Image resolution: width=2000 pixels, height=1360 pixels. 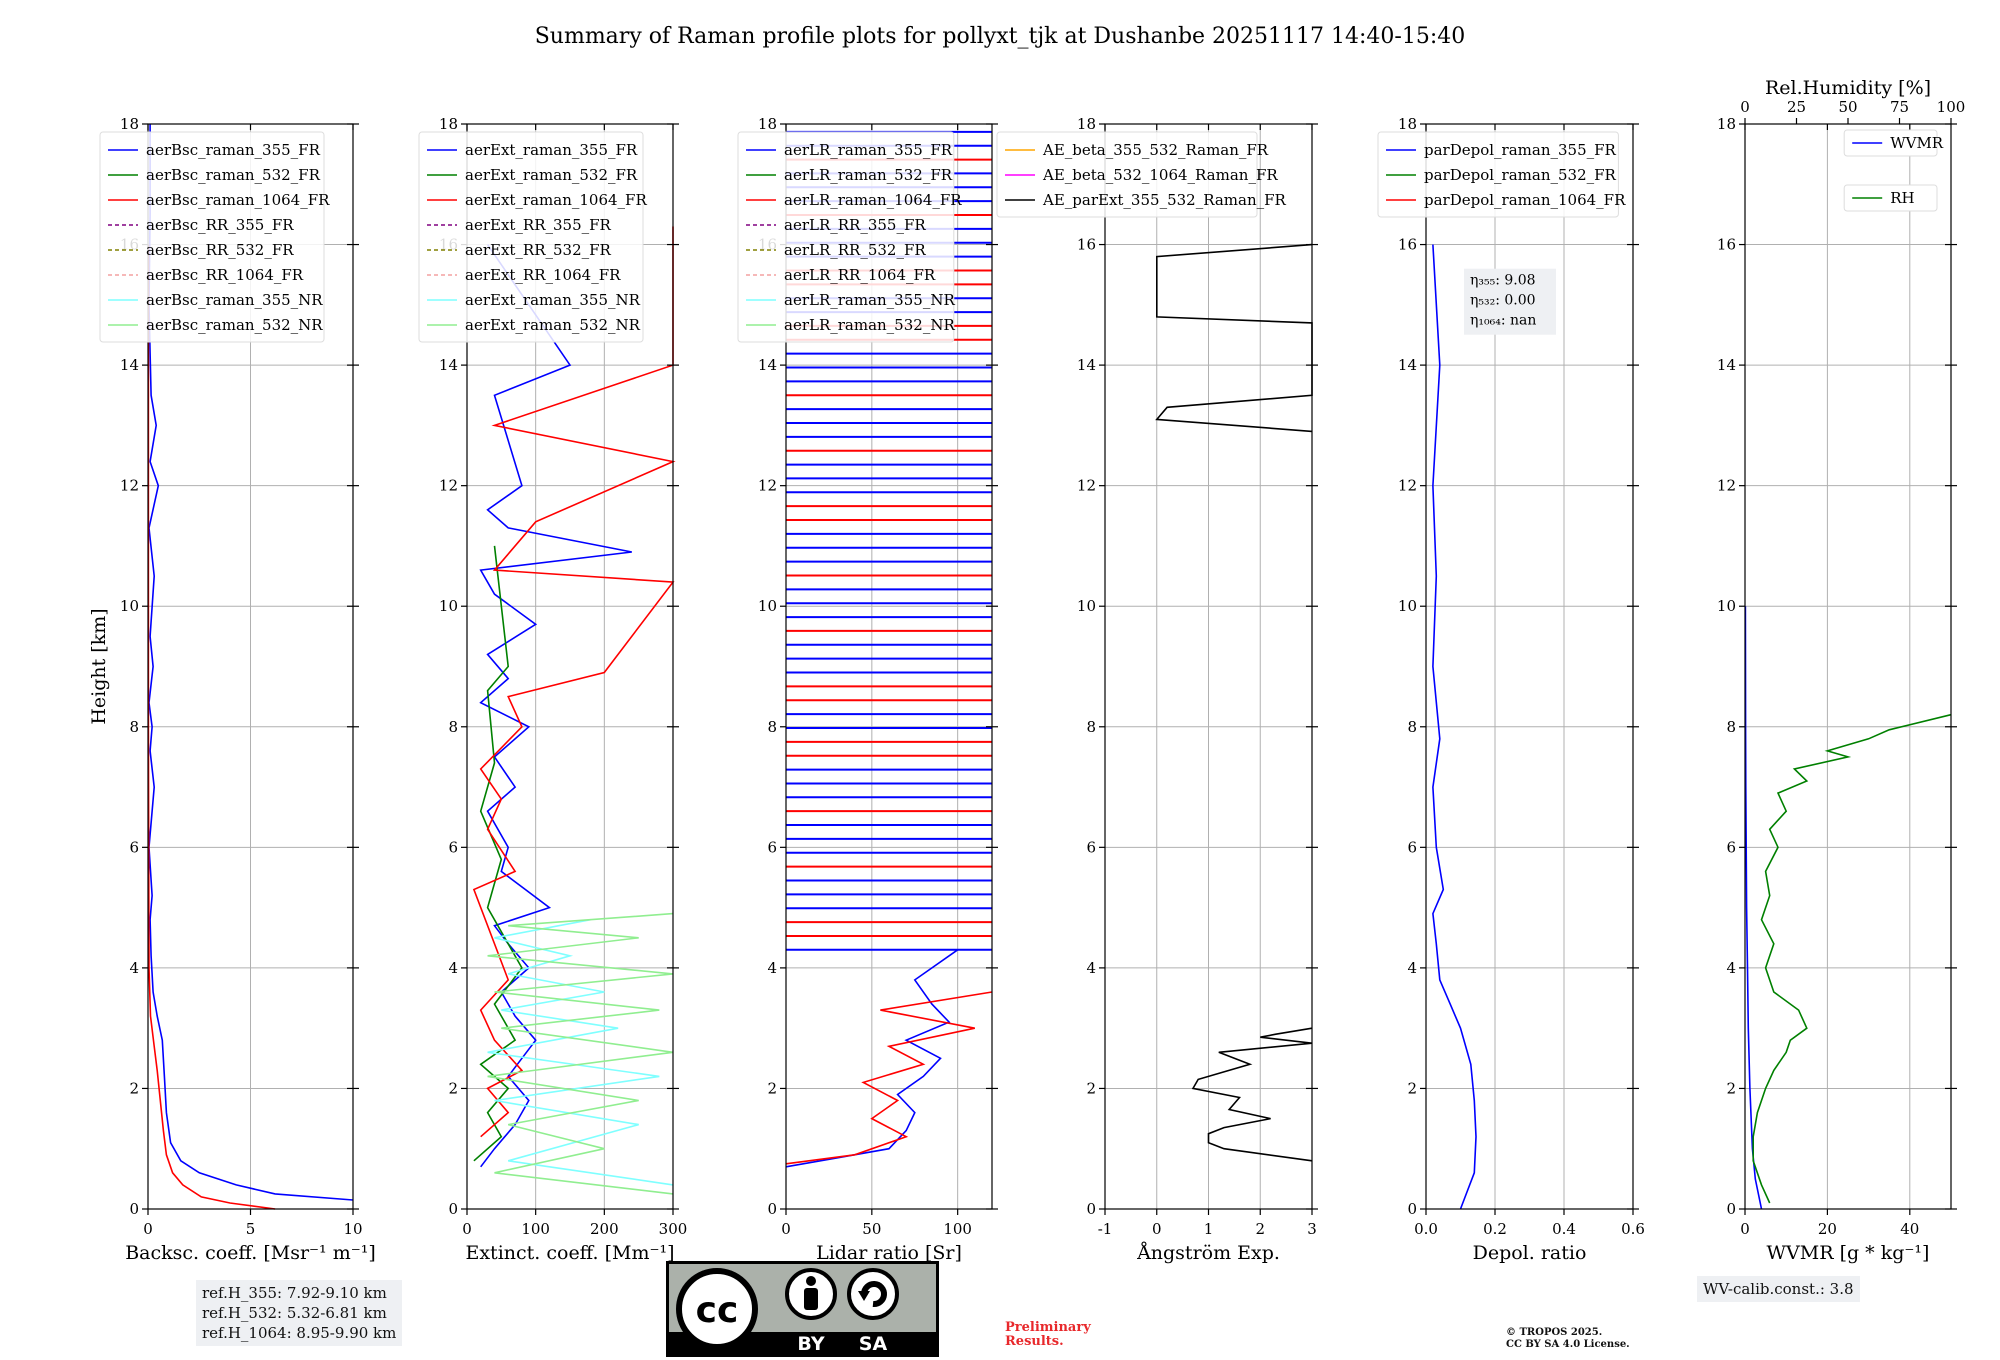 I want to click on x-tick-label: 0.0, so click(x=1426, y=1229).